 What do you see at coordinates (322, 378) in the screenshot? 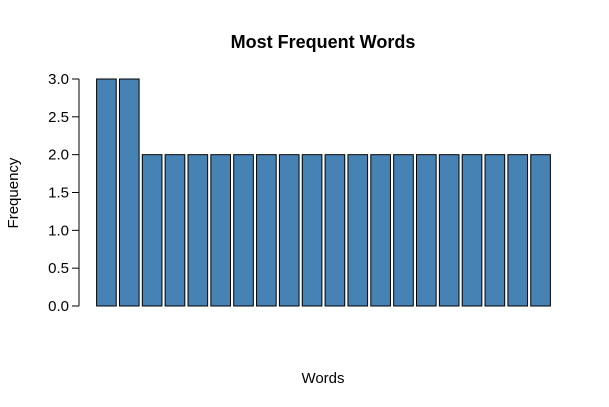
I see `x-axis-label: Words` at bounding box center [322, 378].